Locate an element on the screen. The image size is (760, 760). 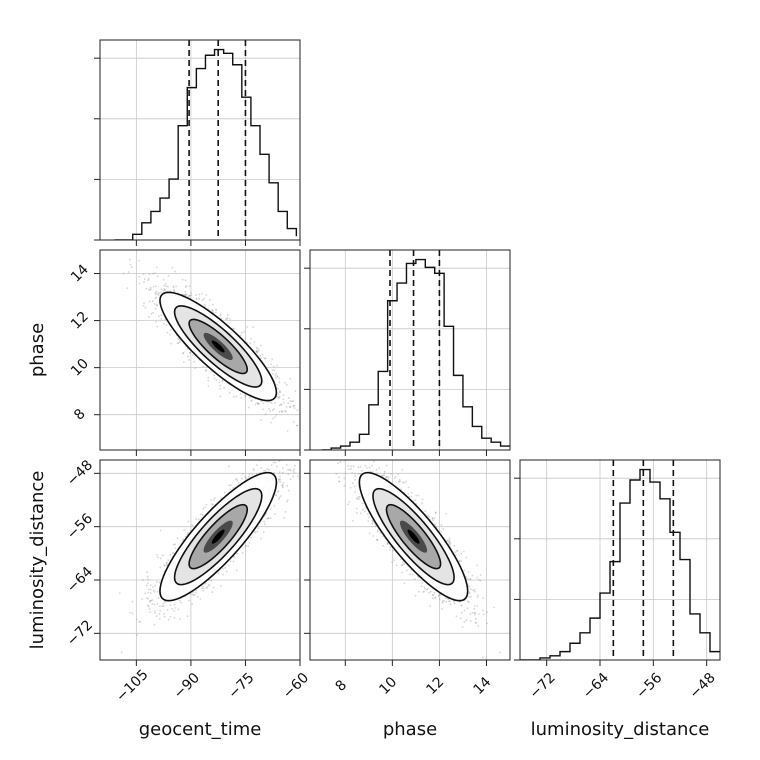
ytick-label-phase-3: 14 is located at coordinates (80, 274).